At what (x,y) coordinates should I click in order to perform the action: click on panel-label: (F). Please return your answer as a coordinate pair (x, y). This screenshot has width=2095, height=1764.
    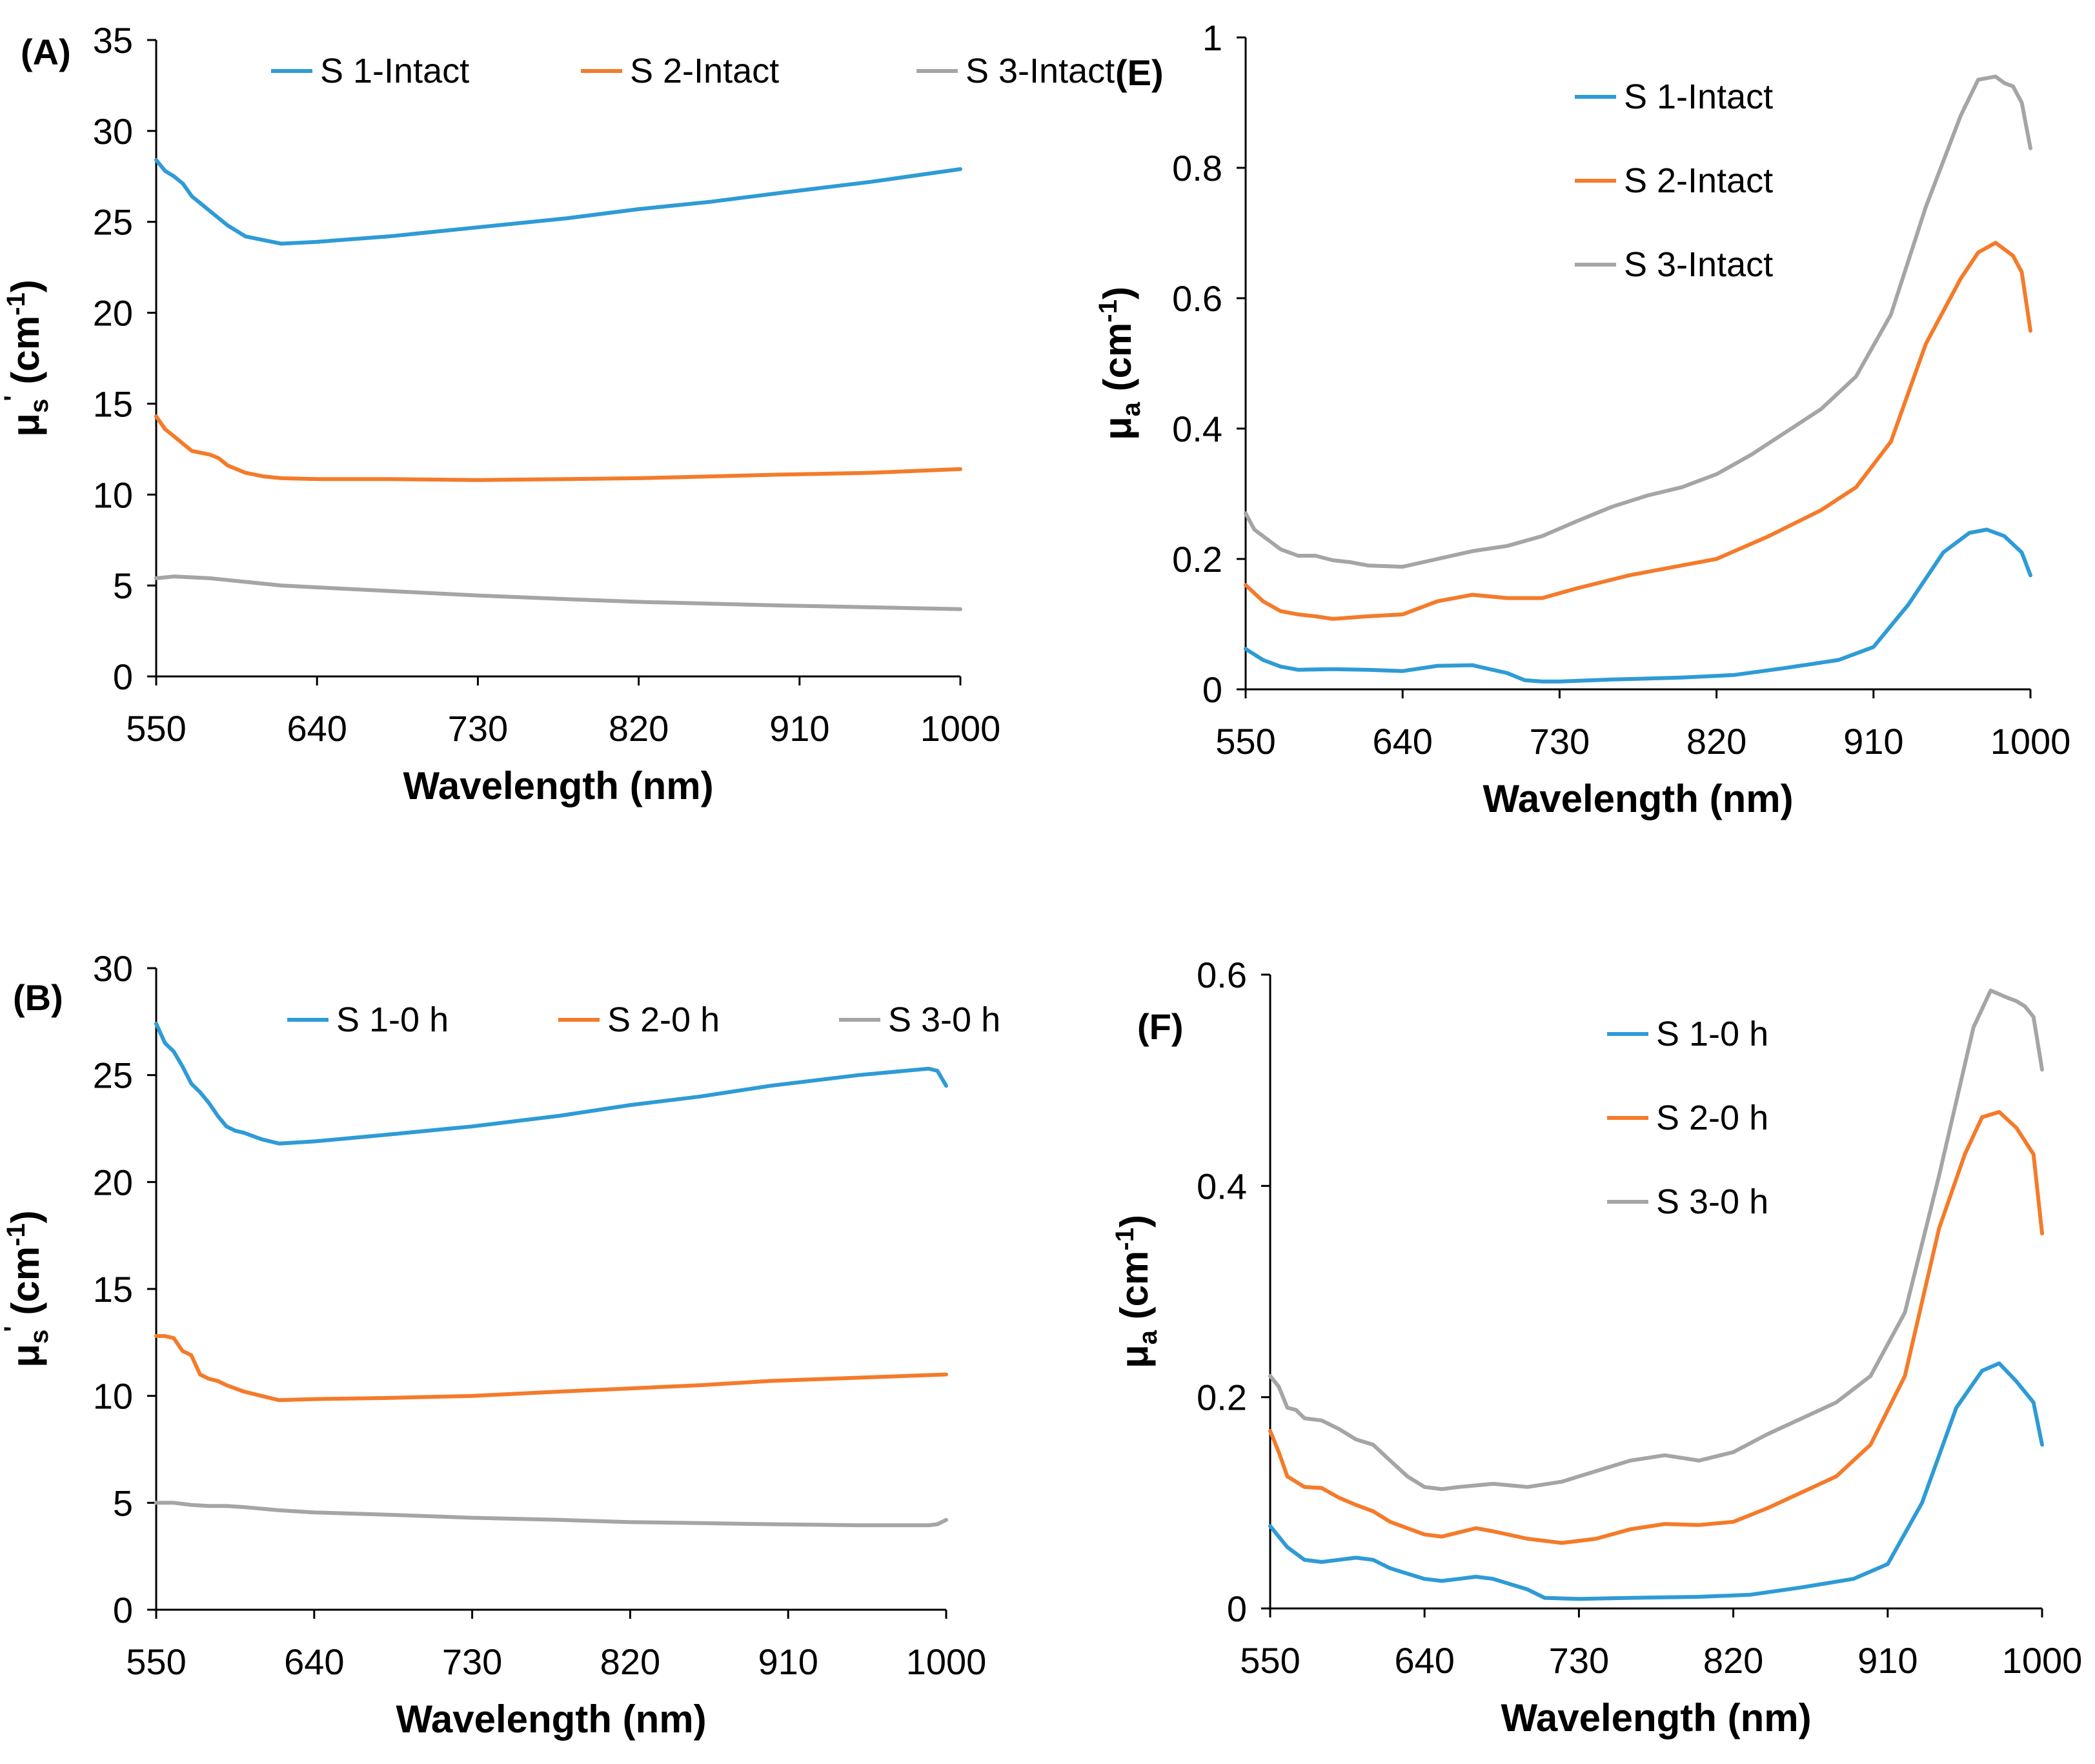
    Looking at the image, I should click on (1161, 1026).